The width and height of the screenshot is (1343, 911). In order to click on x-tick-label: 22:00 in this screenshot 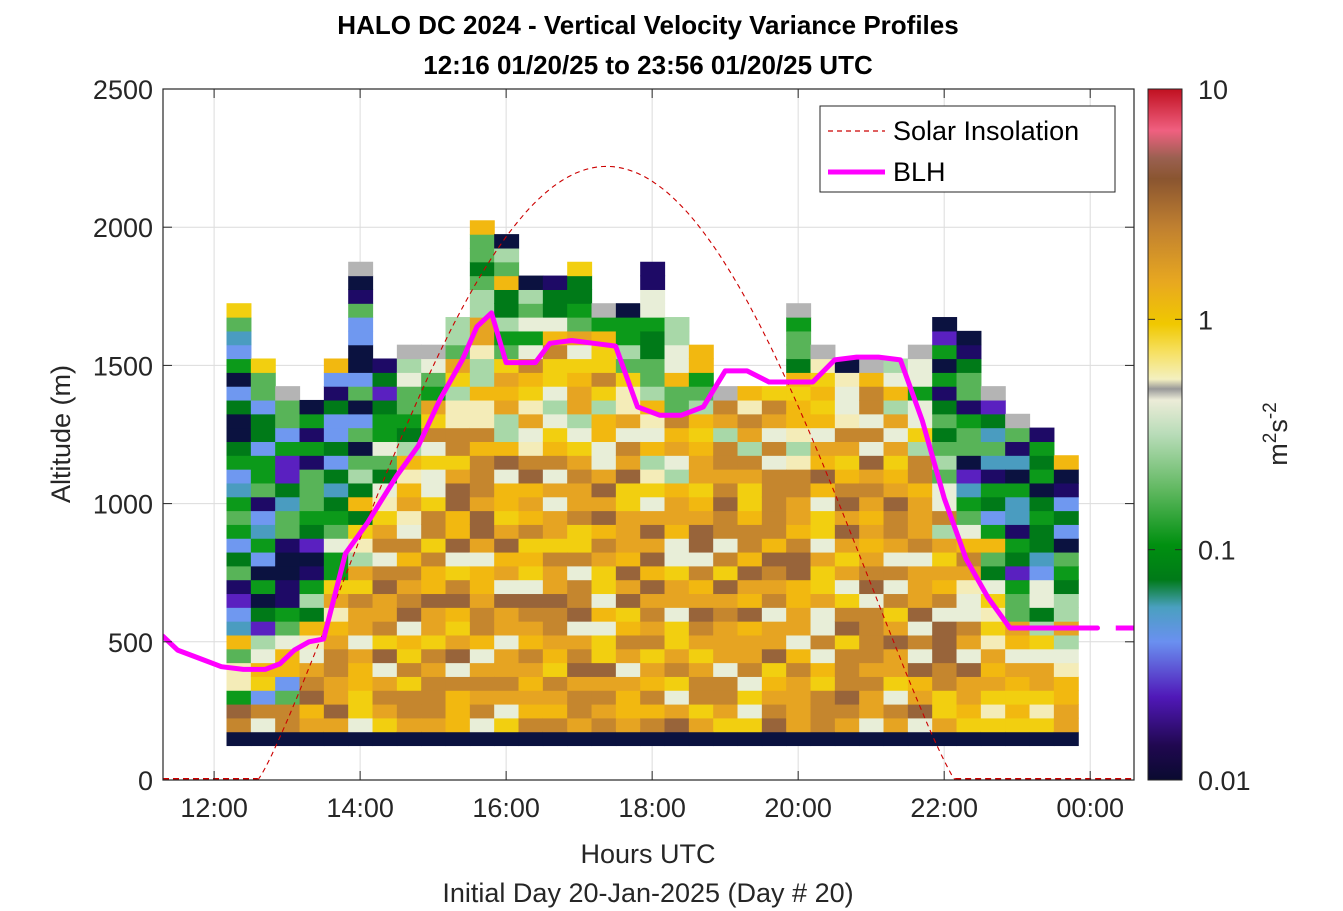, I will do `click(944, 808)`.